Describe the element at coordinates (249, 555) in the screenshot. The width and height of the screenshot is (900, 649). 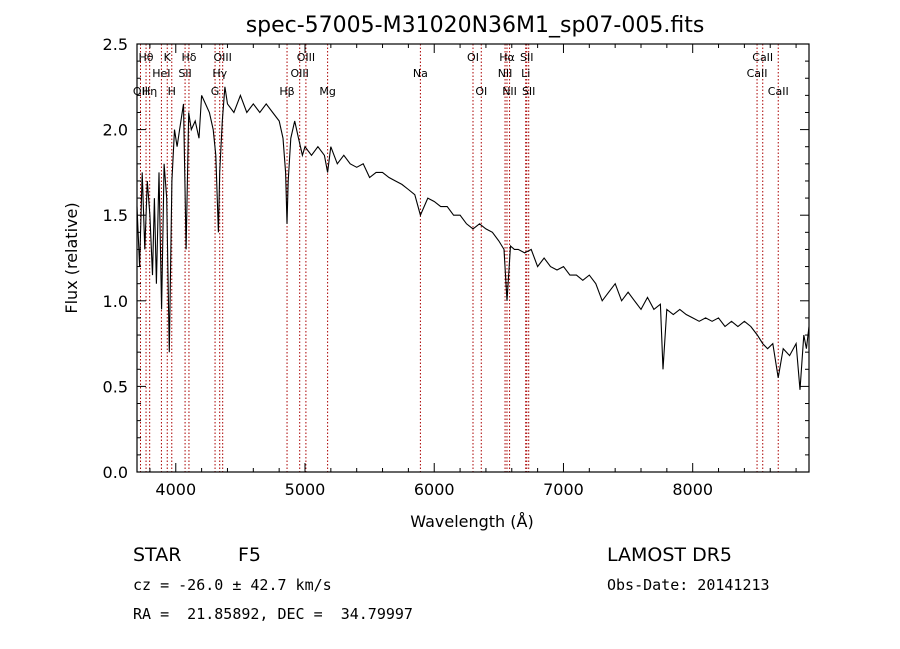
I see `object-subclass: F5` at that location.